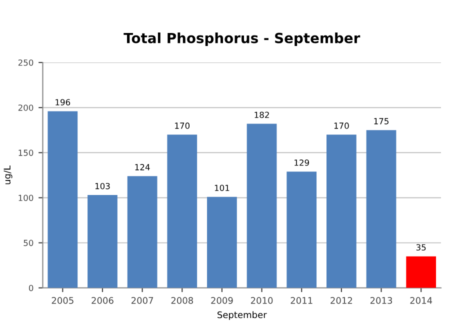 This screenshot has width=450, height=329. Describe the element at coordinates (261, 300) in the screenshot. I see `x-tick-label: 2010` at that location.